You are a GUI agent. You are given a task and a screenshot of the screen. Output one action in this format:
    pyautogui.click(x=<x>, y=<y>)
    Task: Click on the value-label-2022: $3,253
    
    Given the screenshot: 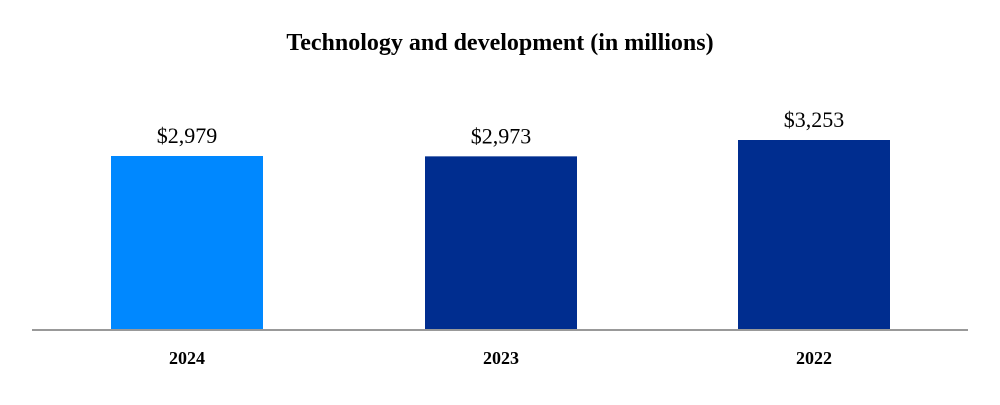 What is the action you would take?
    pyautogui.click(x=814, y=119)
    